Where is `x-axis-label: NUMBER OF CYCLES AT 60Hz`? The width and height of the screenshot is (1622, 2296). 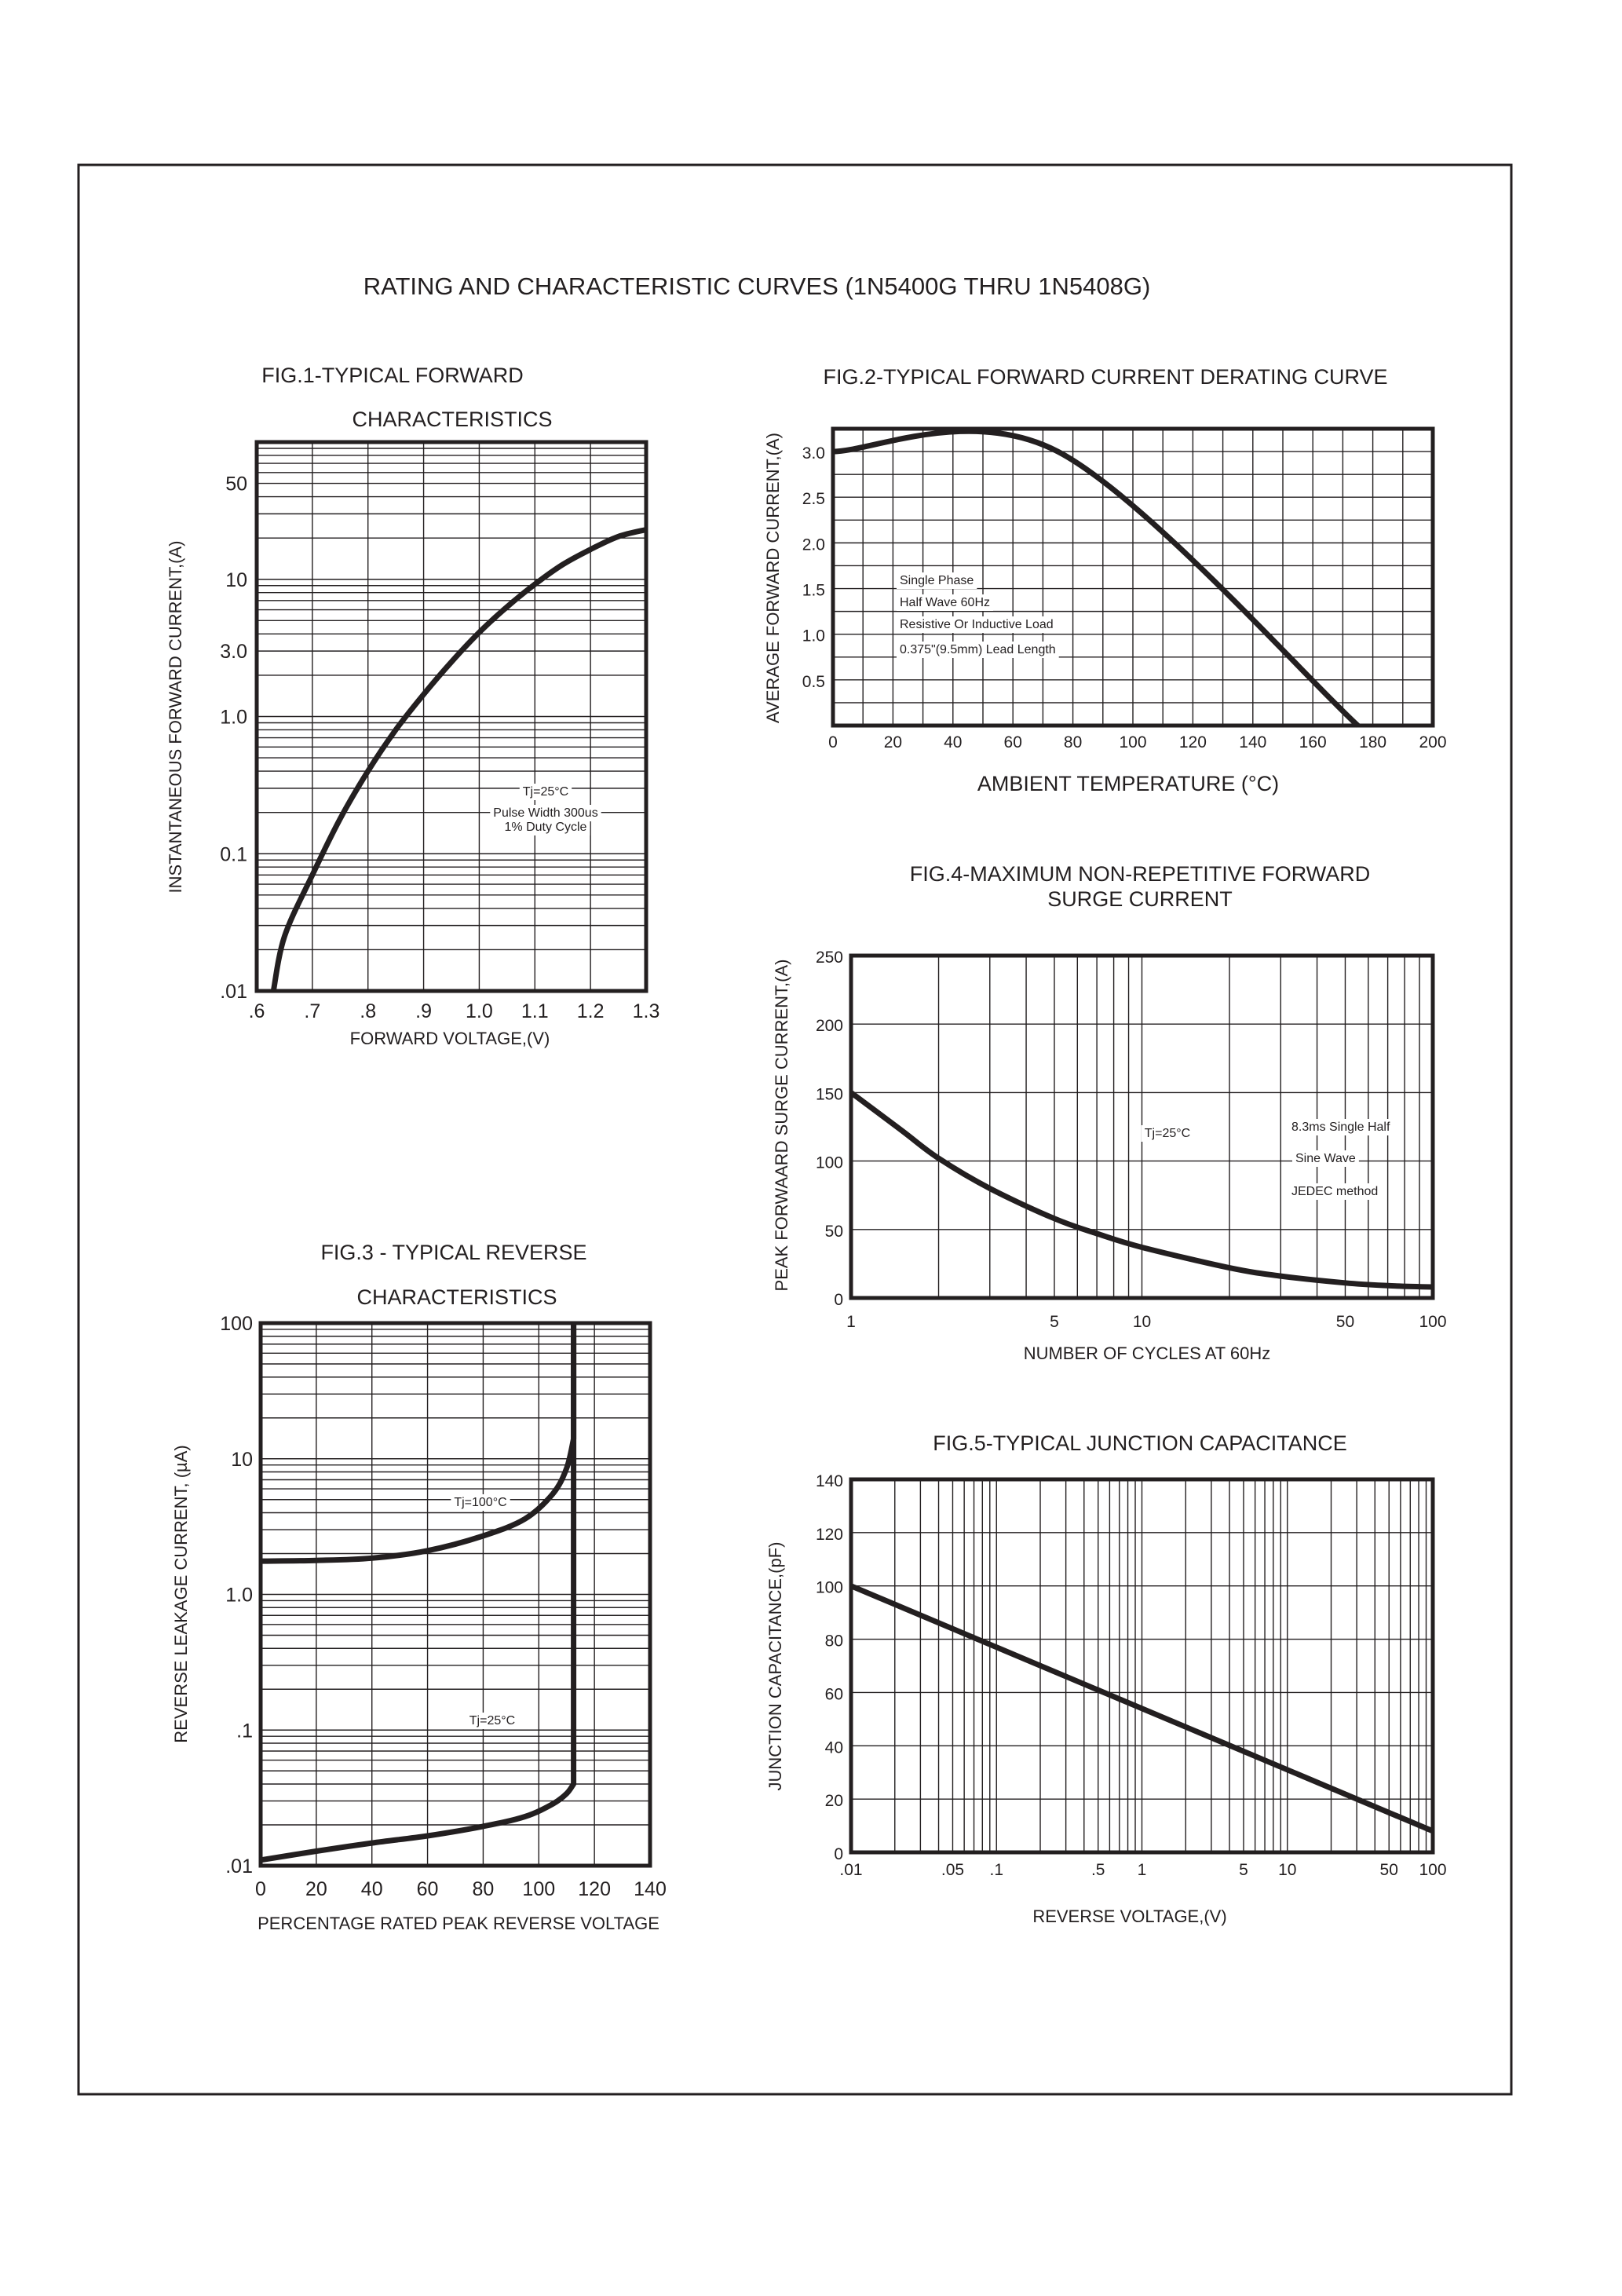
x-axis-label: NUMBER OF CYCLES AT 60Hz is located at coordinates (1147, 1353).